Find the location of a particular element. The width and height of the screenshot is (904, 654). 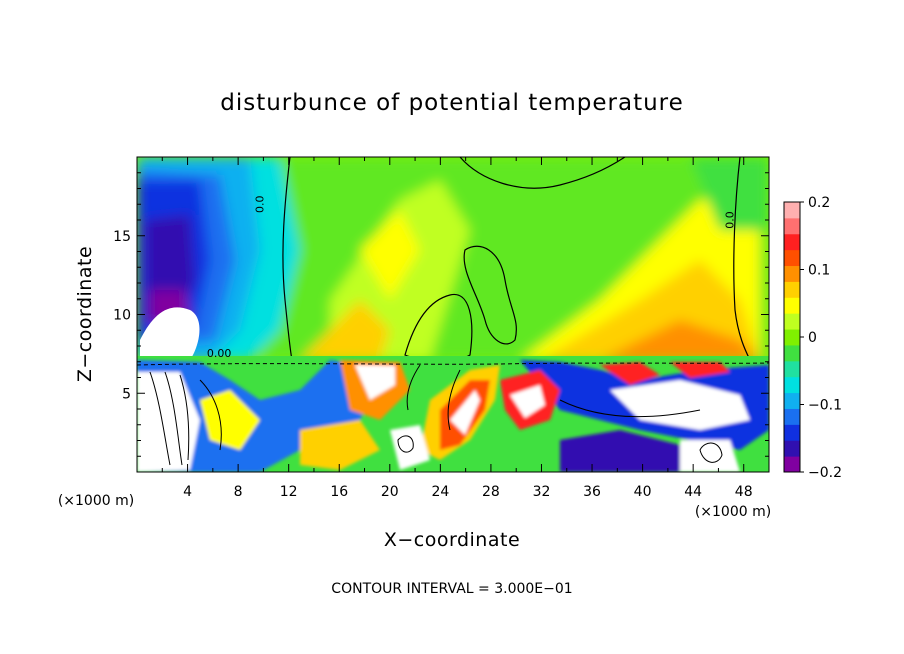

colorbar-tick-label: −0.2 is located at coordinates (825, 473).